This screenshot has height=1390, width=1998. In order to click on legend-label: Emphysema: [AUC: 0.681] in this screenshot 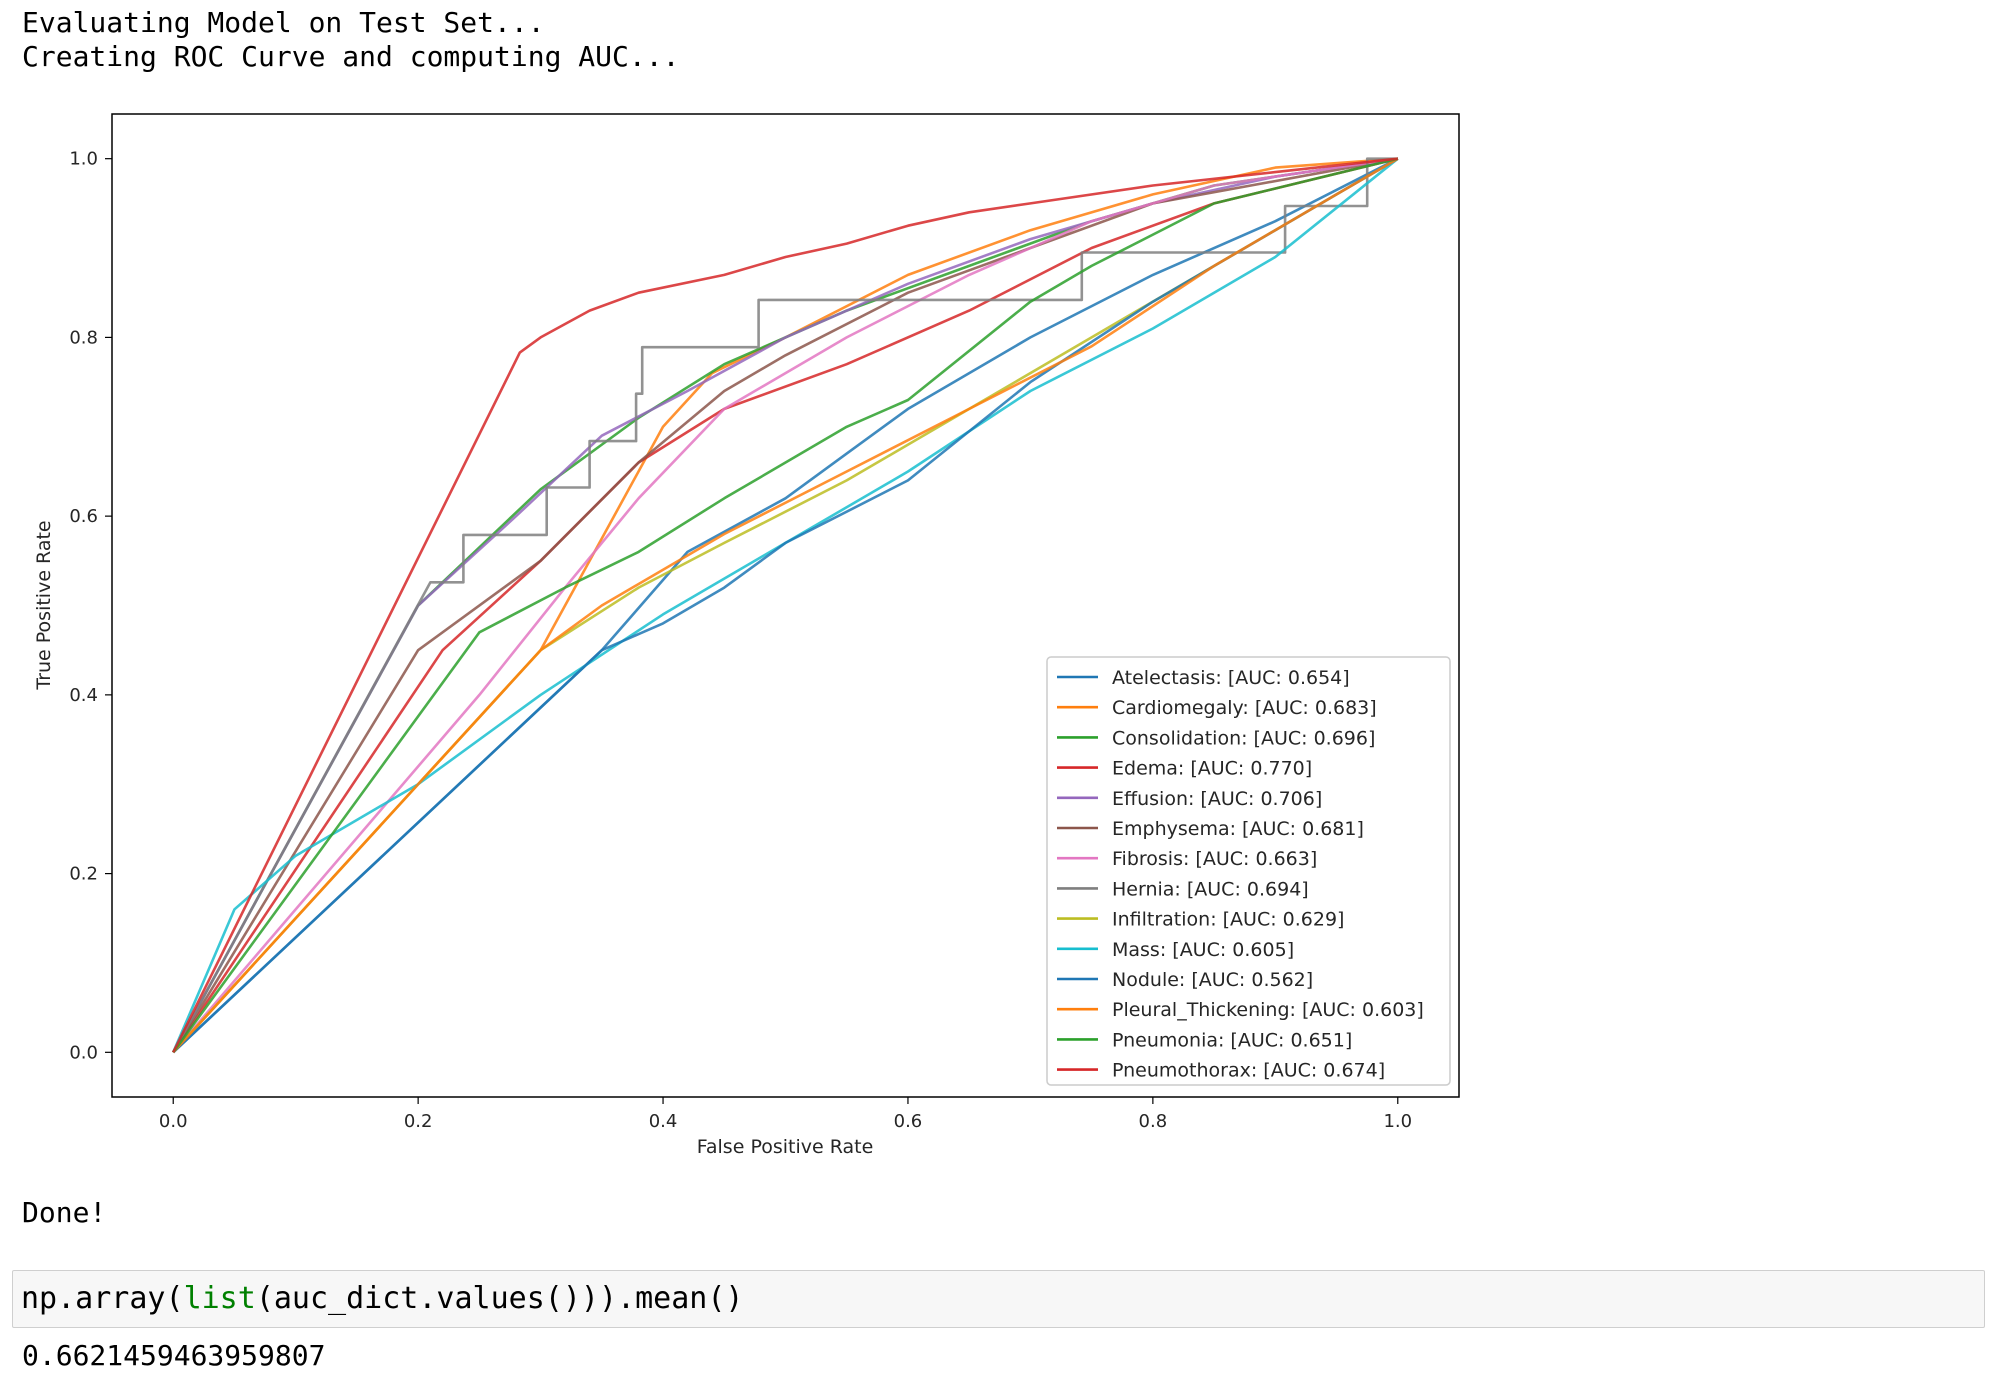, I will do `click(1238, 829)`.